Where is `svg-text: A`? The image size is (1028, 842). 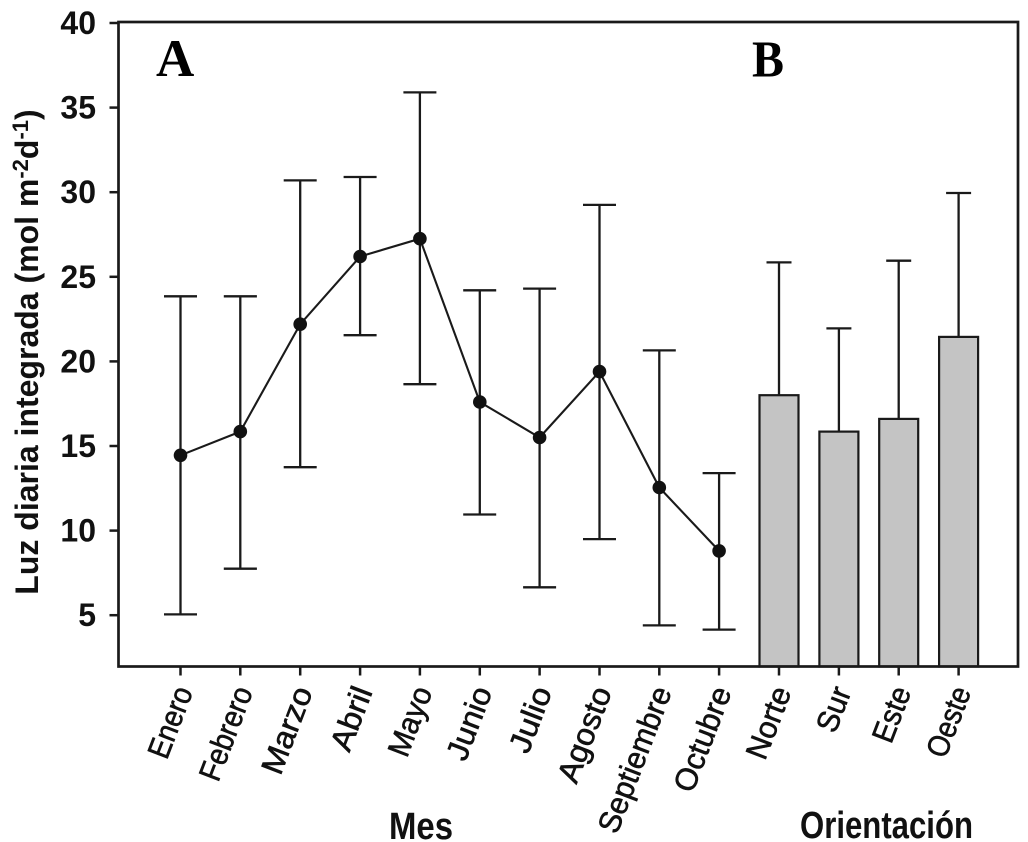 svg-text: A is located at coordinates (175, 59).